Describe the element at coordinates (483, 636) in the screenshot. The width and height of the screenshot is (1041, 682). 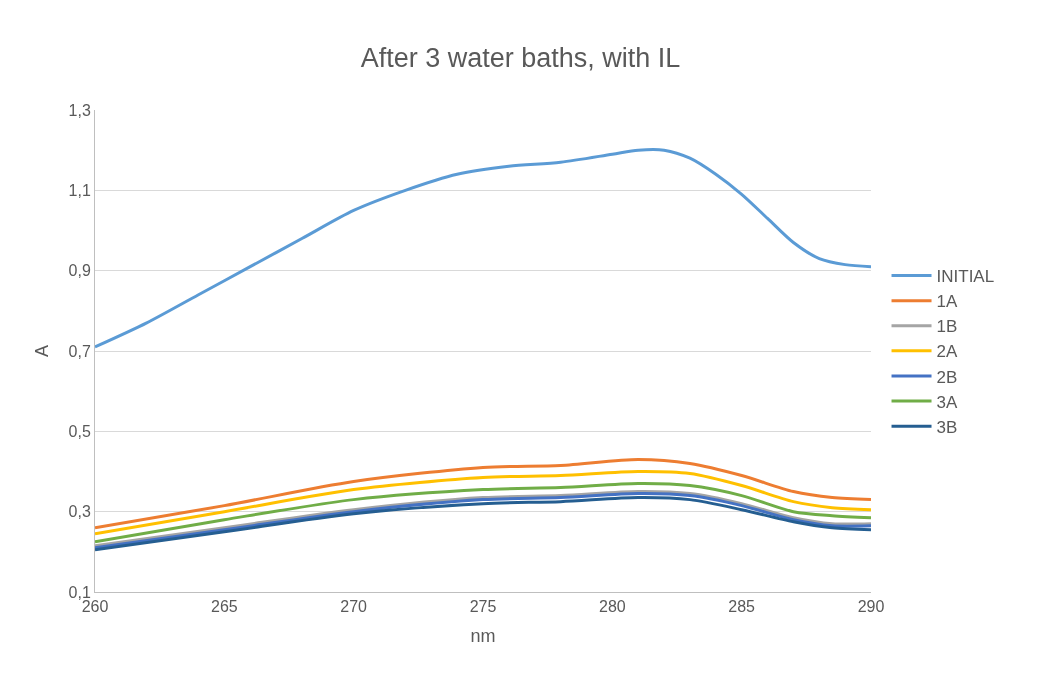
I see `x-axis-title: nm` at that location.